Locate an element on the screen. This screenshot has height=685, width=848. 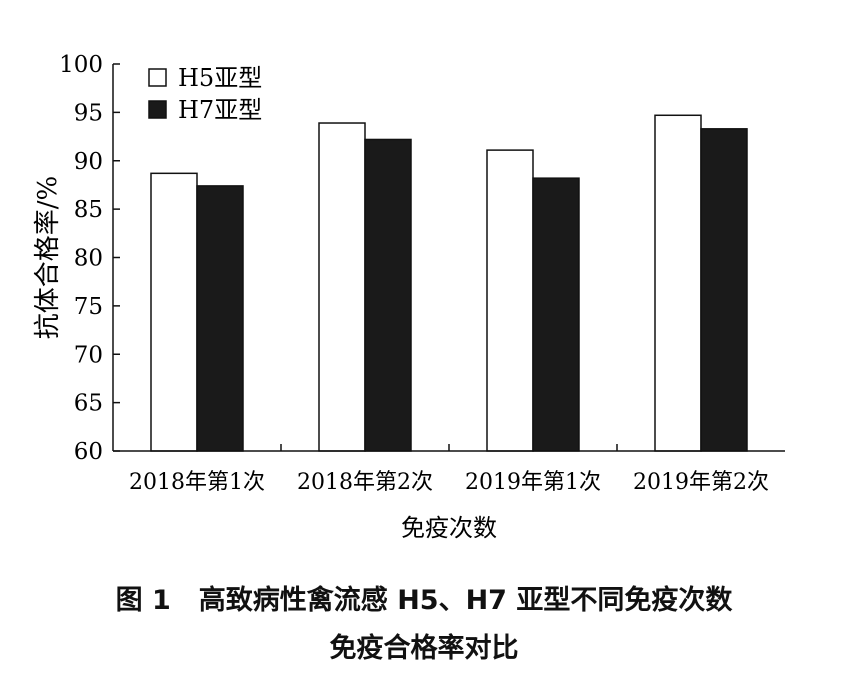
figure-caption-line-1: 图 1 高致病性禽流感 H5、H7 亚型不同免疫次数 is located at coordinates (424, 601).